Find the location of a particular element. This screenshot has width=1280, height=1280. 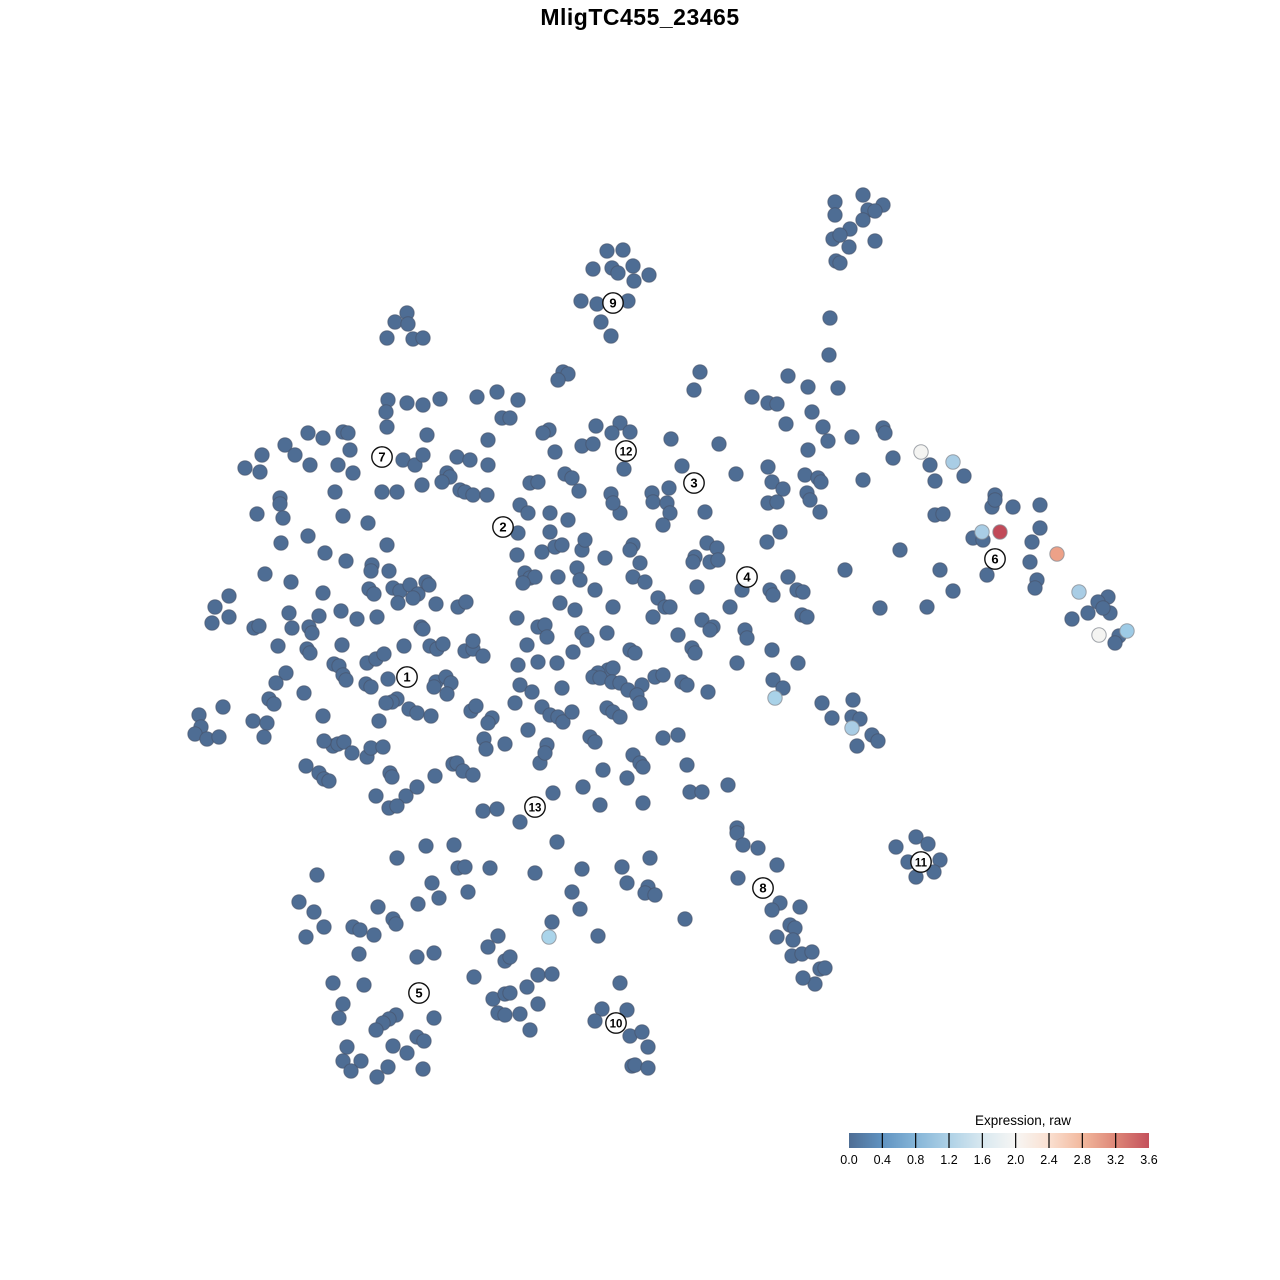

cluster-label: 7 is located at coordinates (382, 457).